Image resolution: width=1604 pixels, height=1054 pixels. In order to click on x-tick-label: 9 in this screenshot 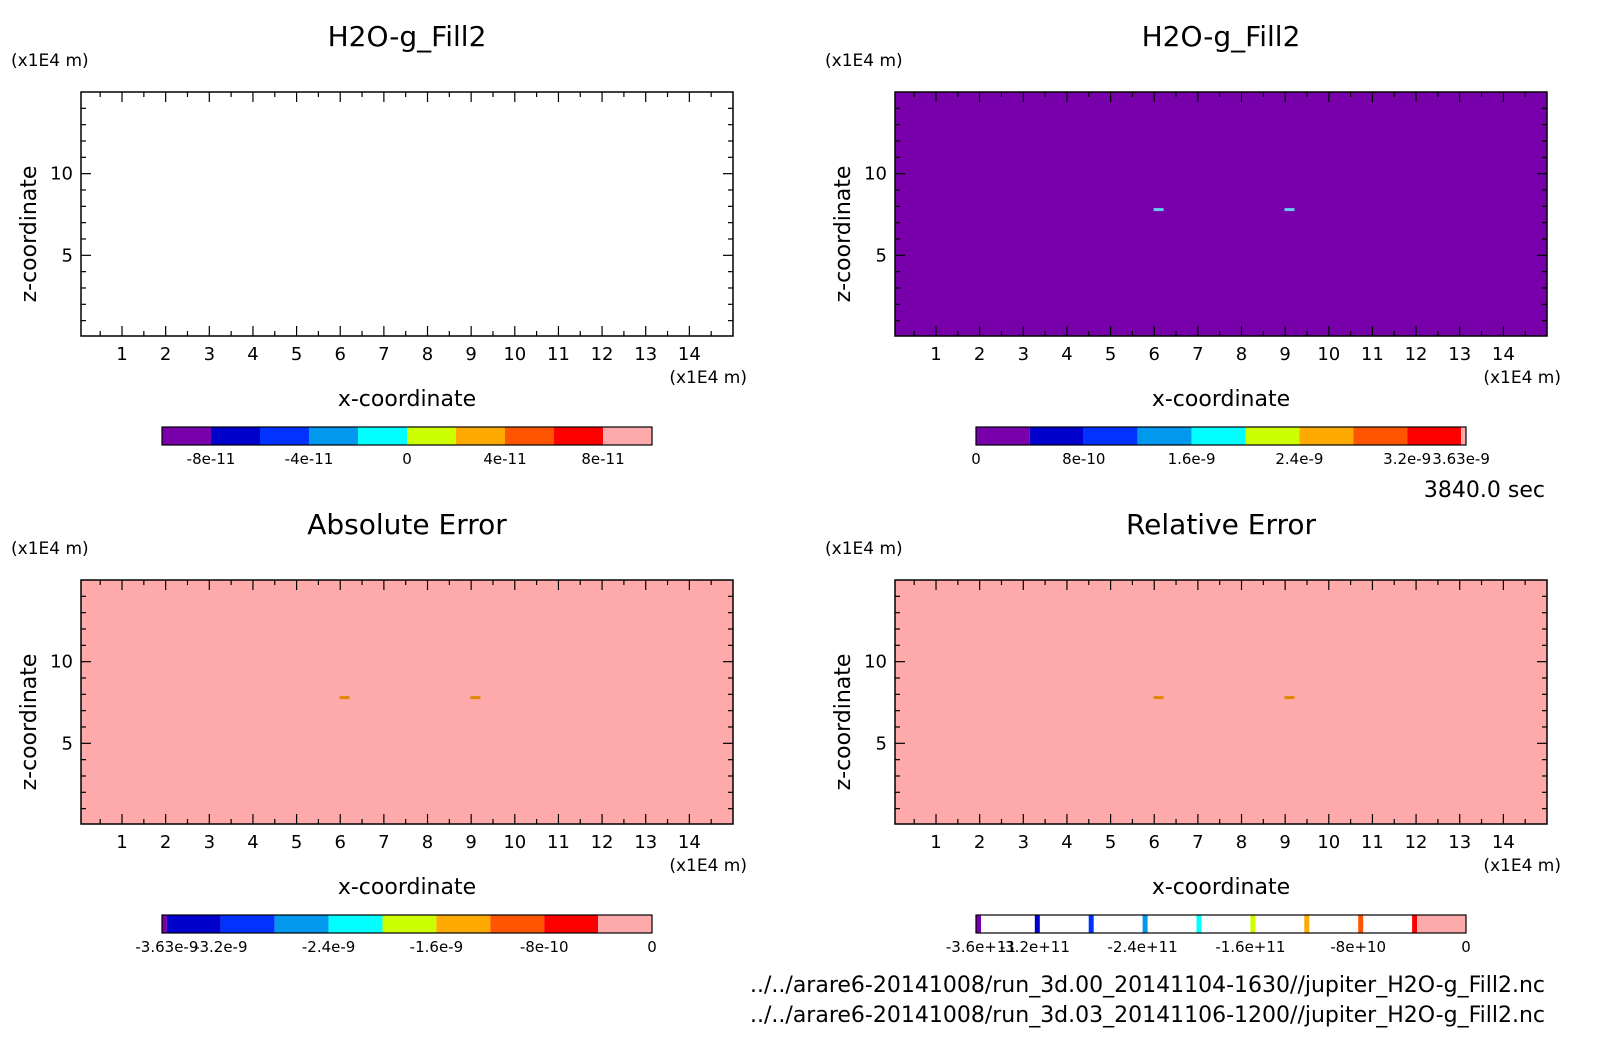, I will do `click(1284, 354)`.